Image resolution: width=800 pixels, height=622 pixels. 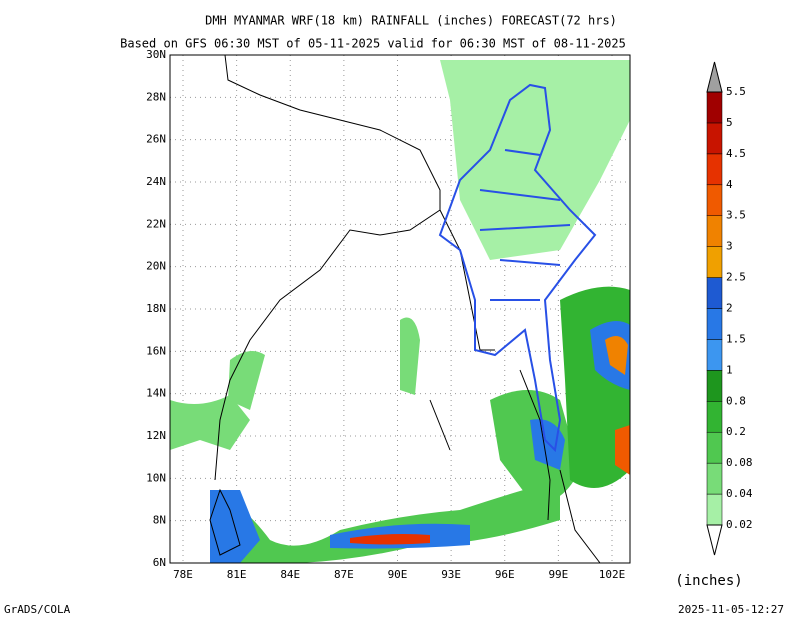 What do you see at coordinates (739, 462) in the screenshot?
I see `legend-label: 0.08` at bounding box center [739, 462].